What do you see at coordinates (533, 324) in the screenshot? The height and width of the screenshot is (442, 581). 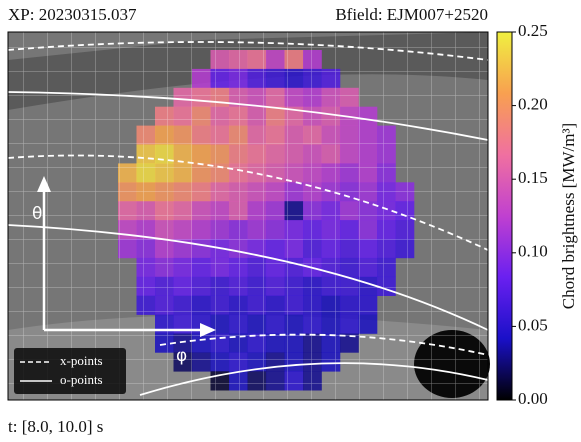 I see `colorbar-tick-label: 0.05` at bounding box center [533, 324].